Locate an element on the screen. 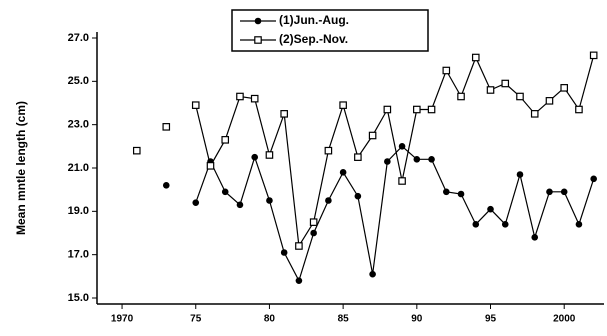 The image size is (607, 336). x-tick-label: 85 is located at coordinates (344, 319).